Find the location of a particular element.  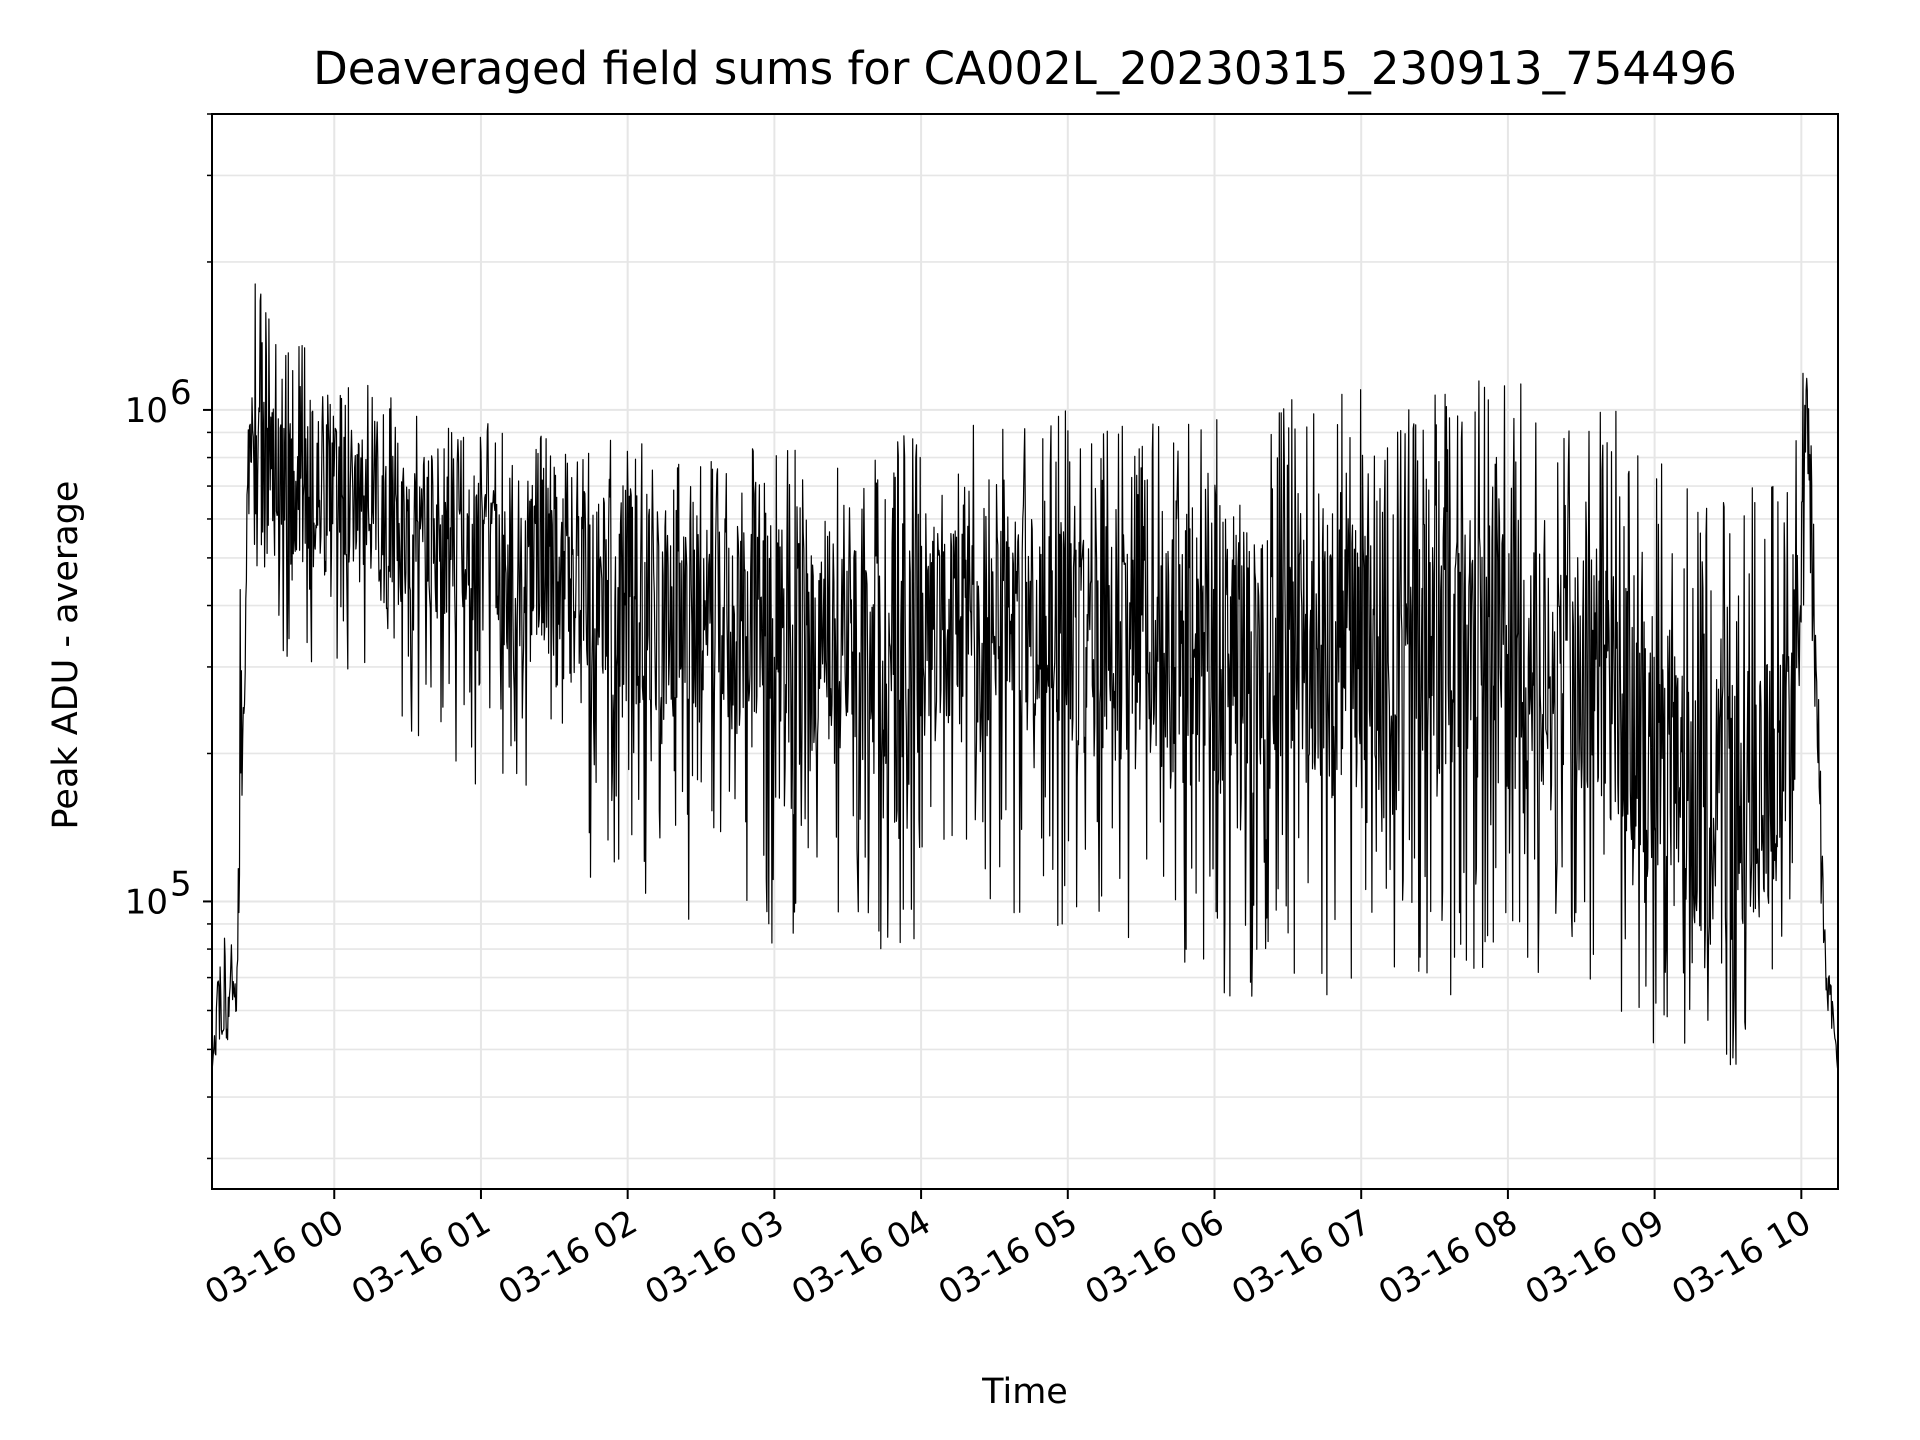

x-tick-label: 03-16 09 is located at coordinates (1595, 1257).